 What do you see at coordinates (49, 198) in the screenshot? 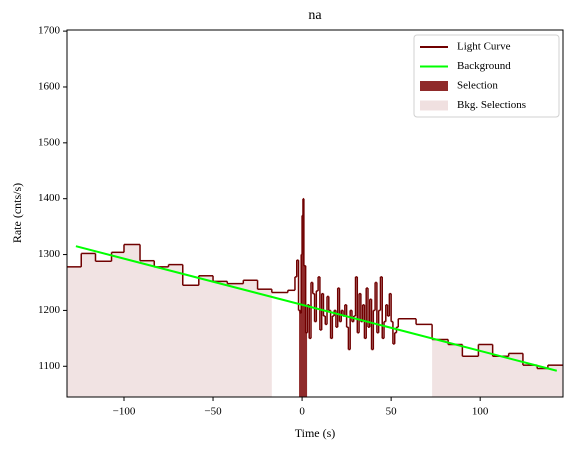
I see `y-tick-label: 1400` at bounding box center [49, 198].